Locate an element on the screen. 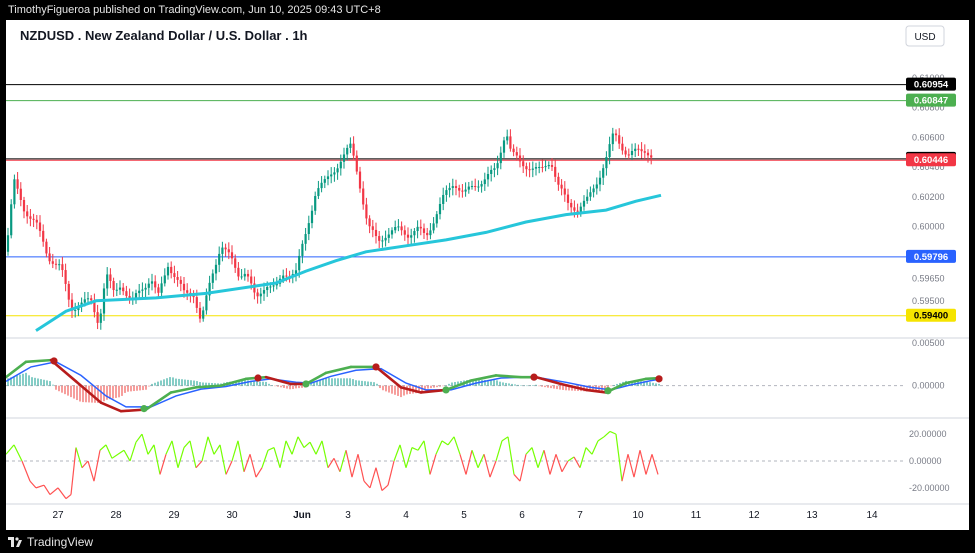 The image size is (975, 553). time-tick-label: 13 is located at coordinates (812, 515).